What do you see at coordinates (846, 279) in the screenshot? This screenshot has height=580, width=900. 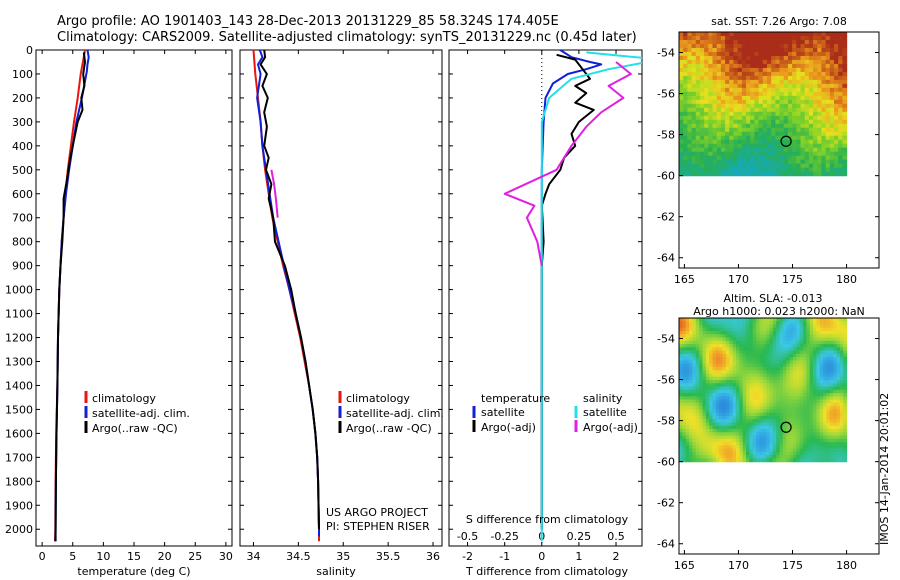 I see `map-x-tick-label: 180` at bounding box center [846, 279].